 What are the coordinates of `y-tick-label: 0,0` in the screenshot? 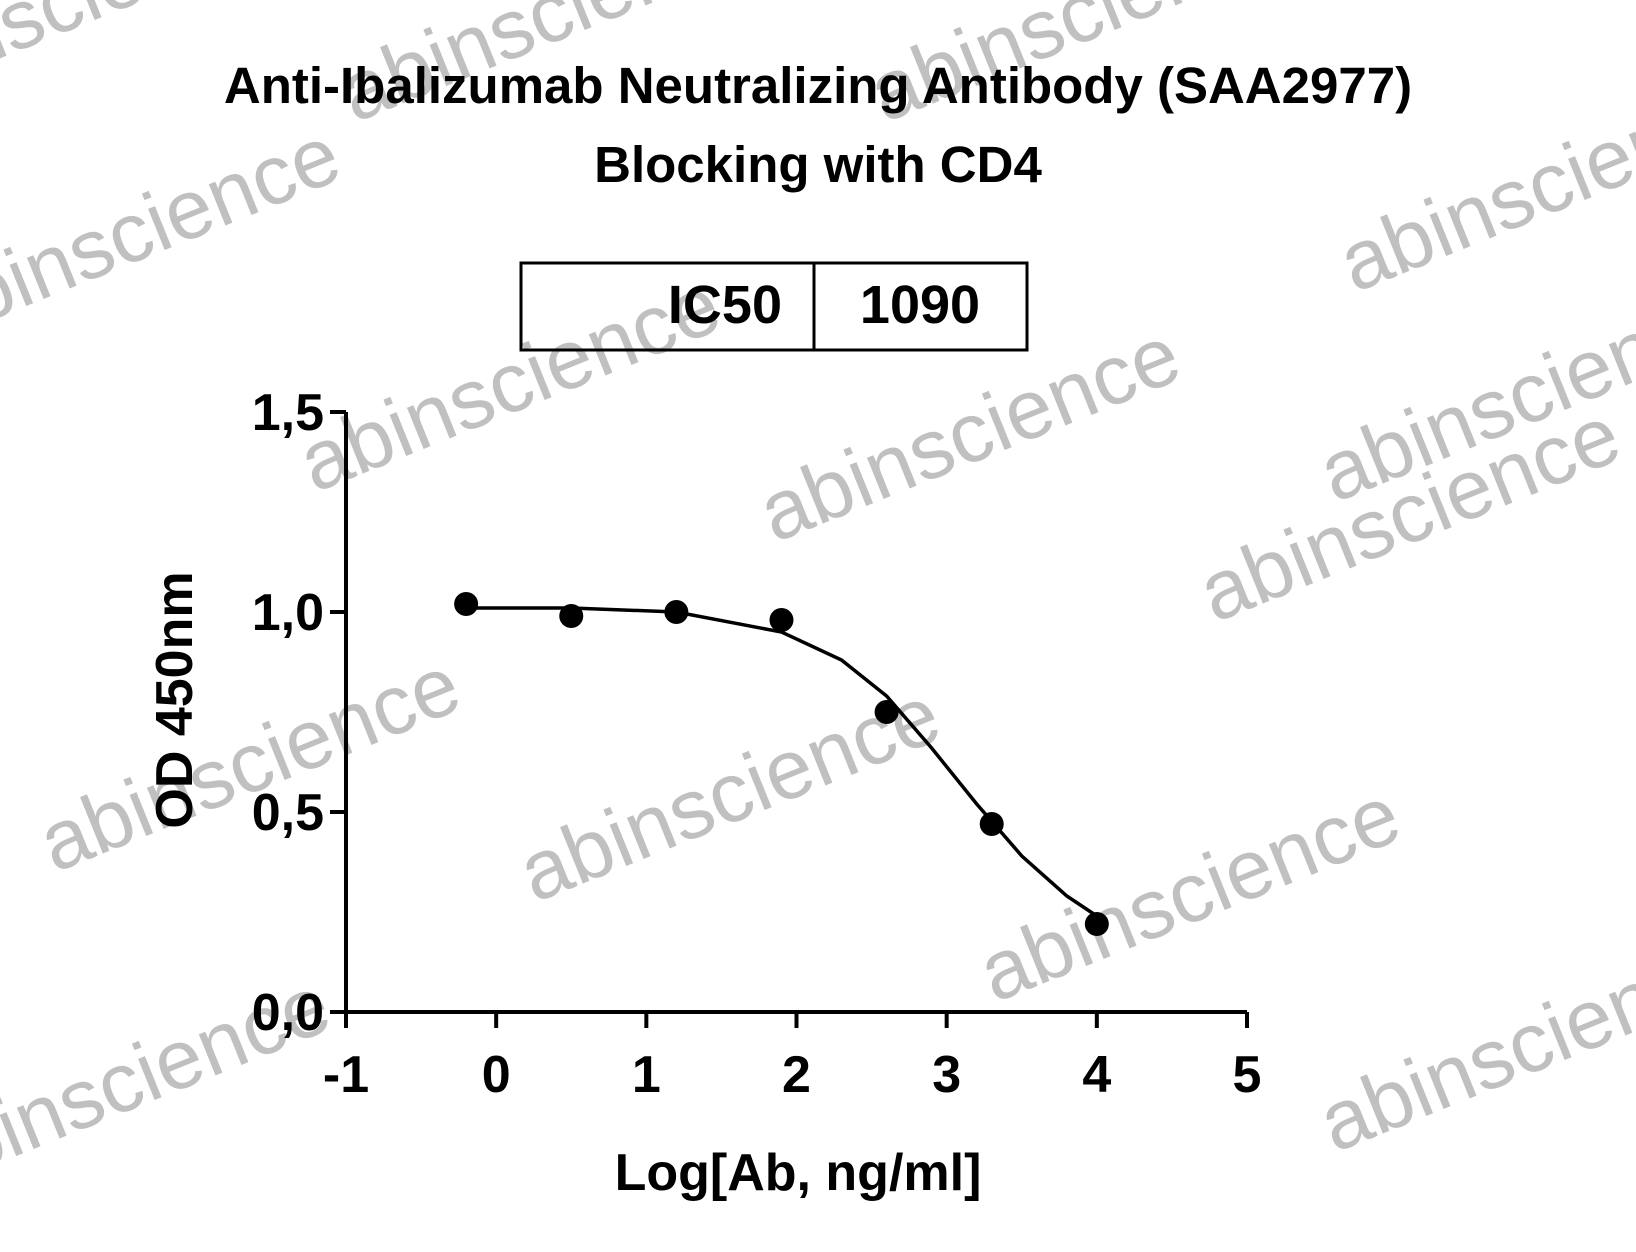 It's located at (288, 1013).